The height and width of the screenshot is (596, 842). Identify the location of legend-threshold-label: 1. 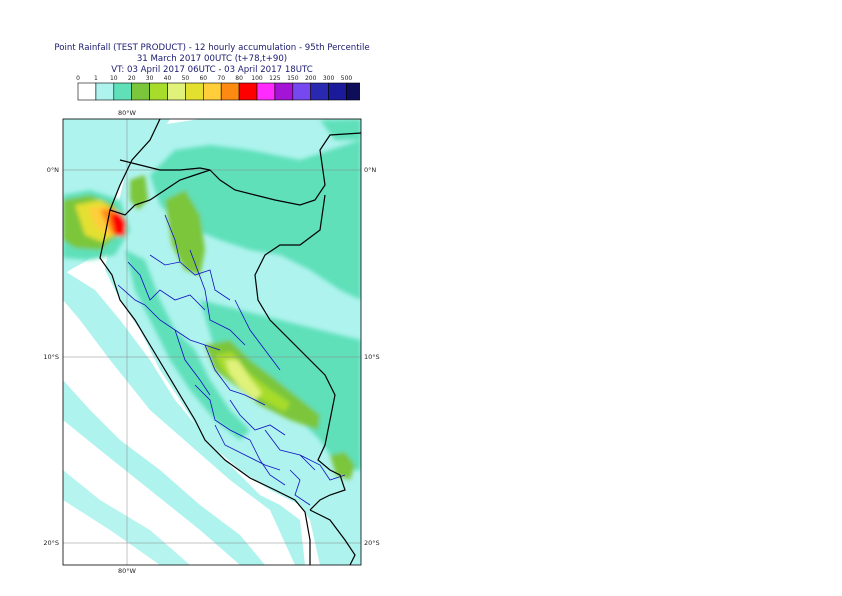
(96, 78).